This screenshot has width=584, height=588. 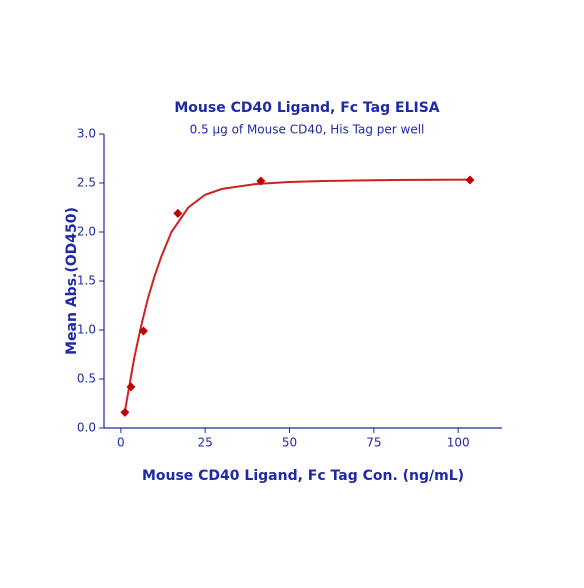 What do you see at coordinates (86, 330) in the screenshot?
I see `y-tick-label: 1.0` at bounding box center [86, 330].